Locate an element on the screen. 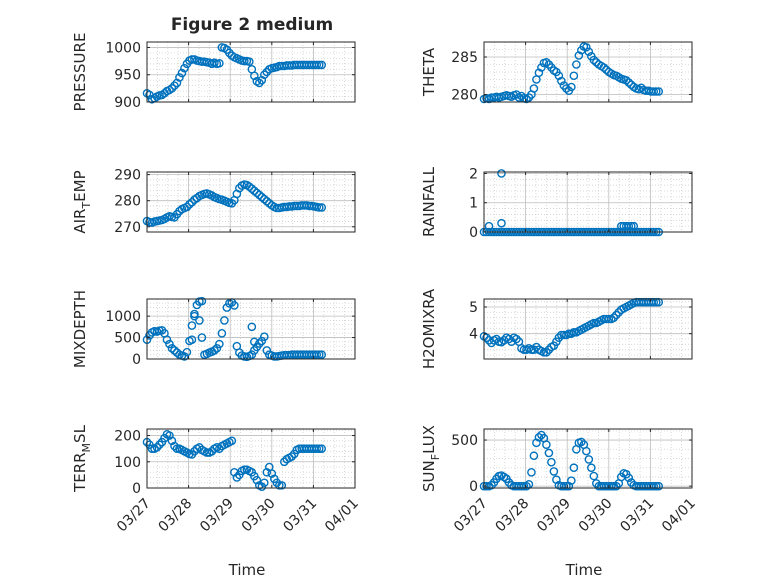 This screenshot has height=583, width=778. subplot-theta: 280 285 THETA is located at coordinates (556, 72).